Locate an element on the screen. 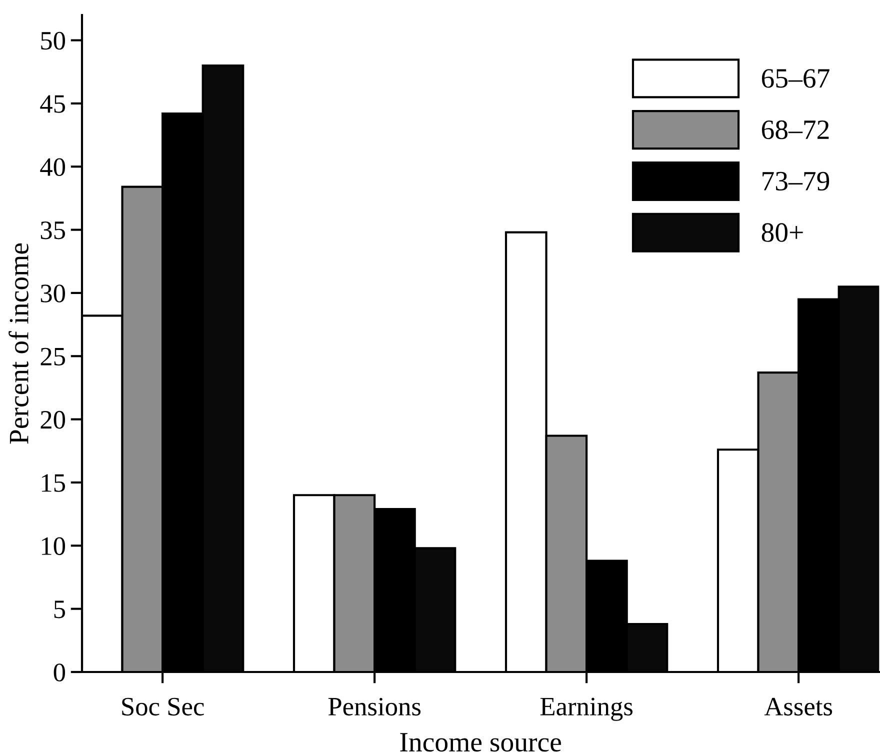 The width and height of the screenshot is (880, 754). y-tick-label: 0 is located at coordinates (60, 673).